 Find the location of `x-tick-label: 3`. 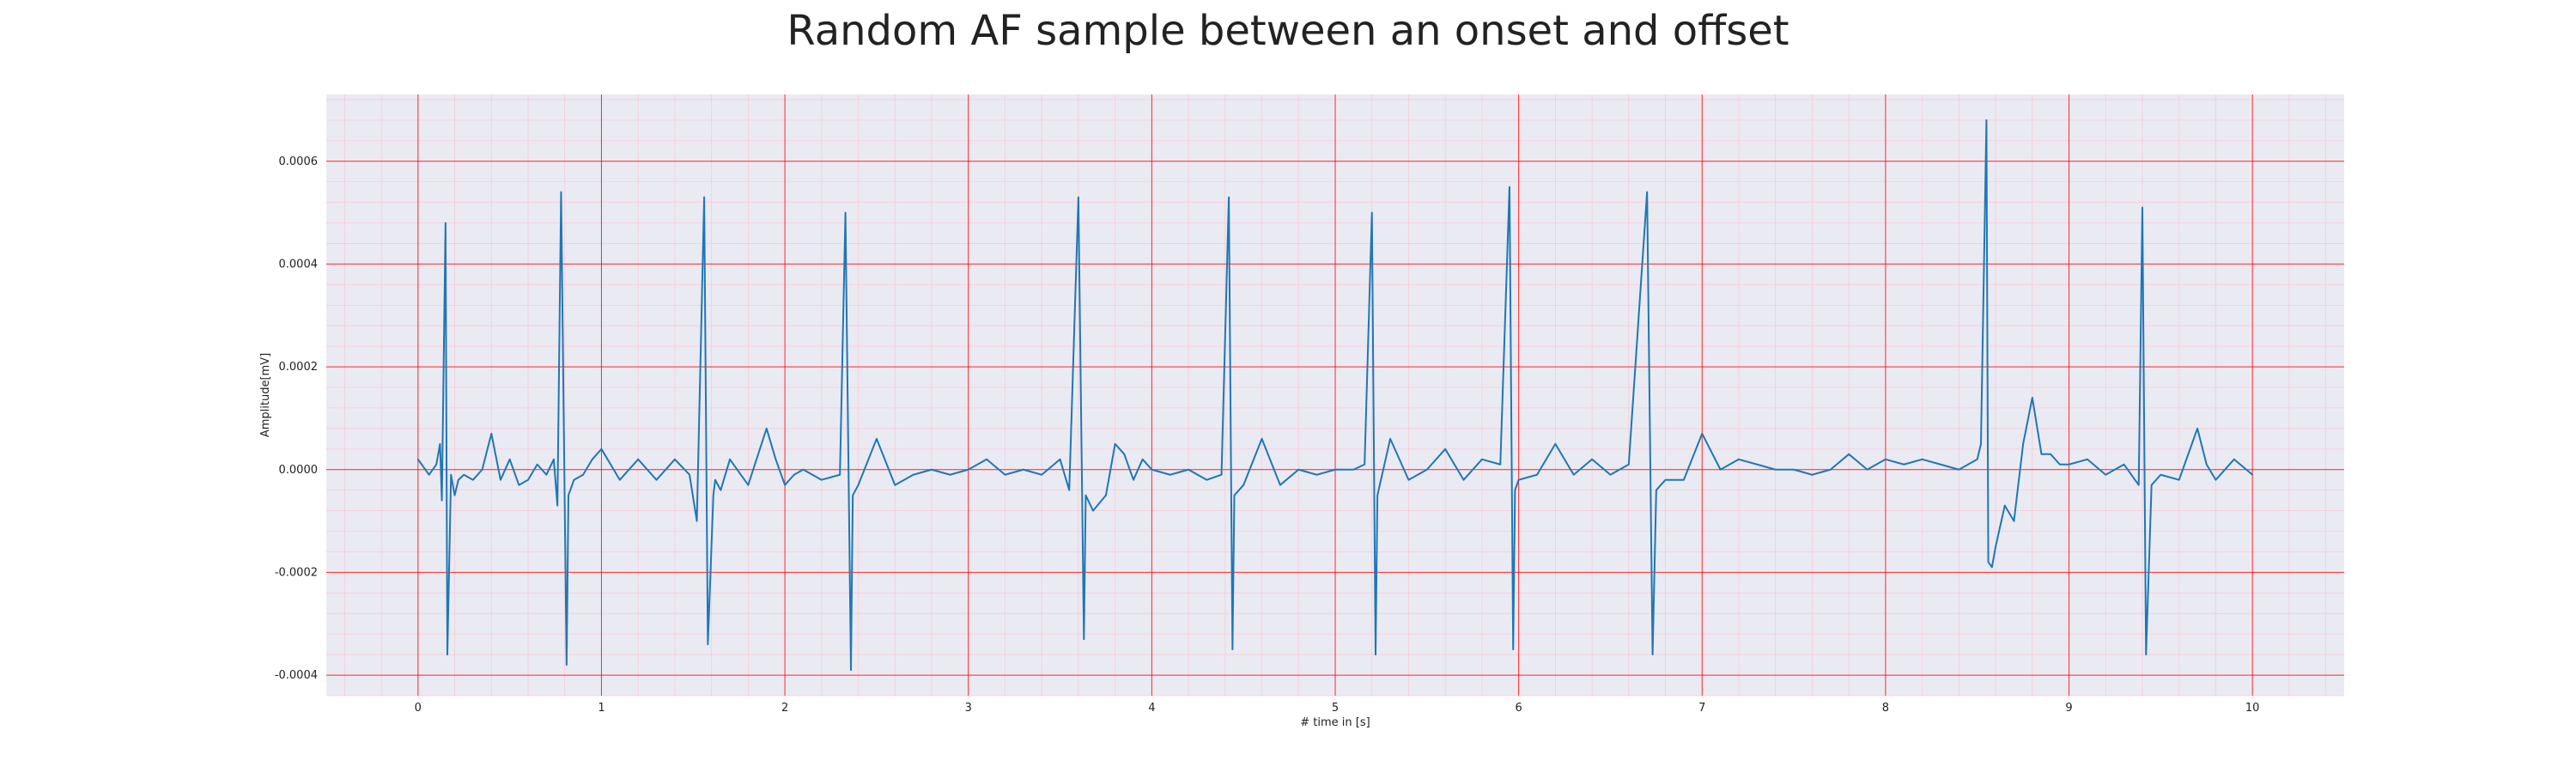

x-tick-label: 3 is located at coordinates (969, 708).